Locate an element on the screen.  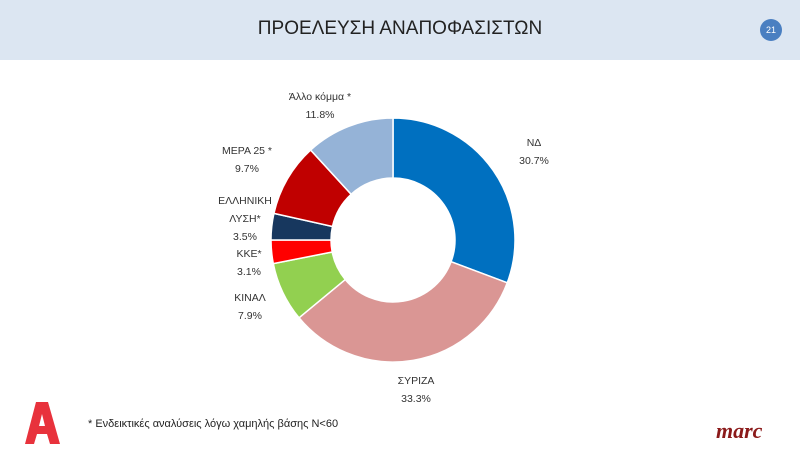
marc-logo: marc is located at coordinates (739, 430).